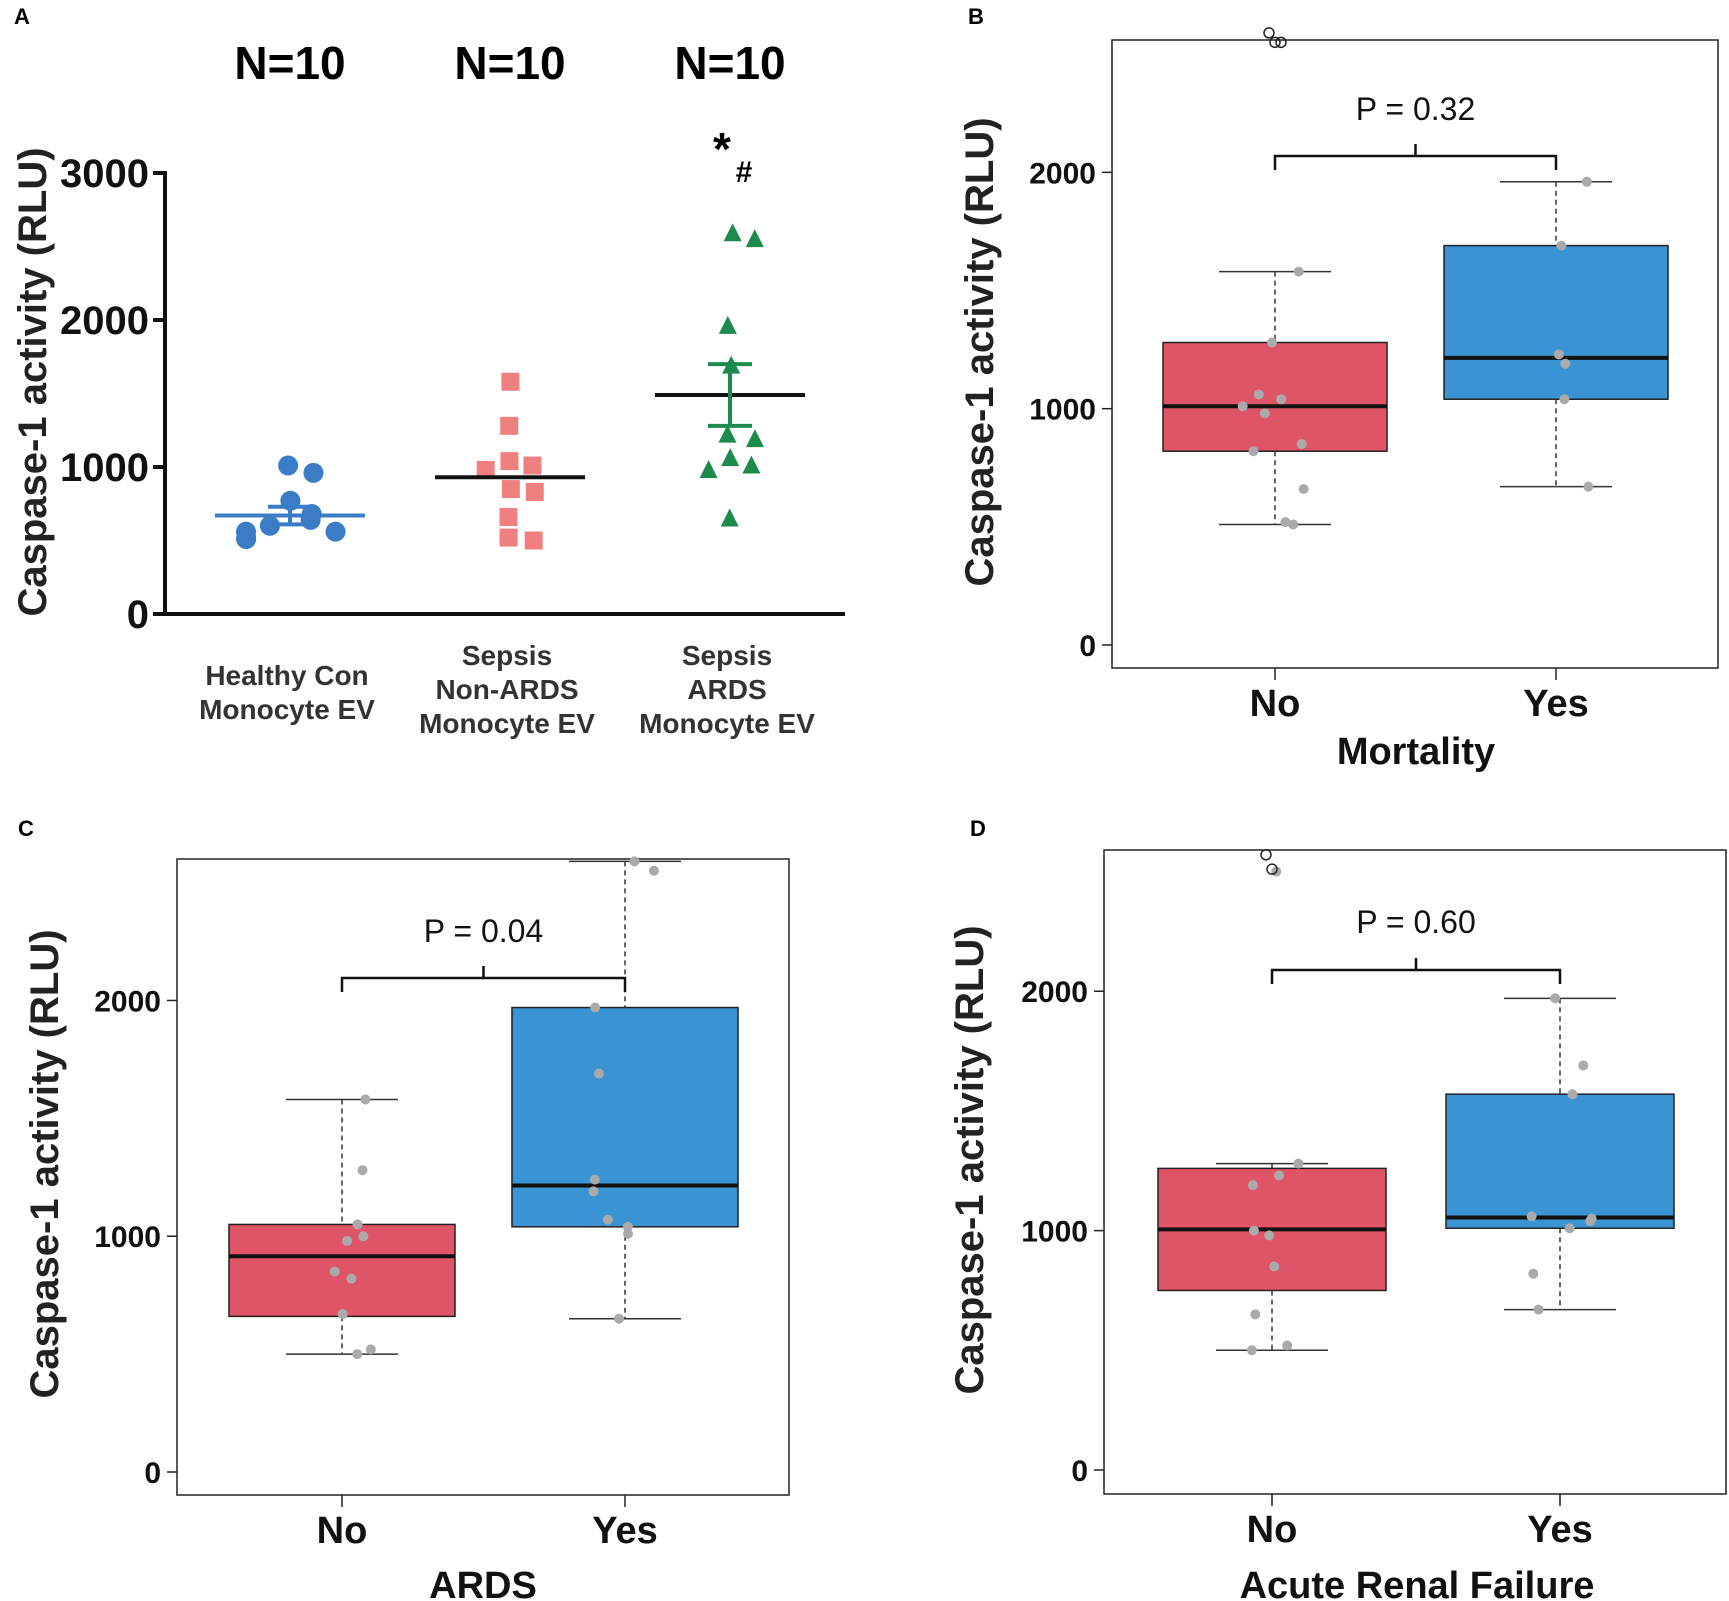  Describe the element at coordinates (1415, 1172) in the screenshot. I see `panel-d-plot-frame` at that location.